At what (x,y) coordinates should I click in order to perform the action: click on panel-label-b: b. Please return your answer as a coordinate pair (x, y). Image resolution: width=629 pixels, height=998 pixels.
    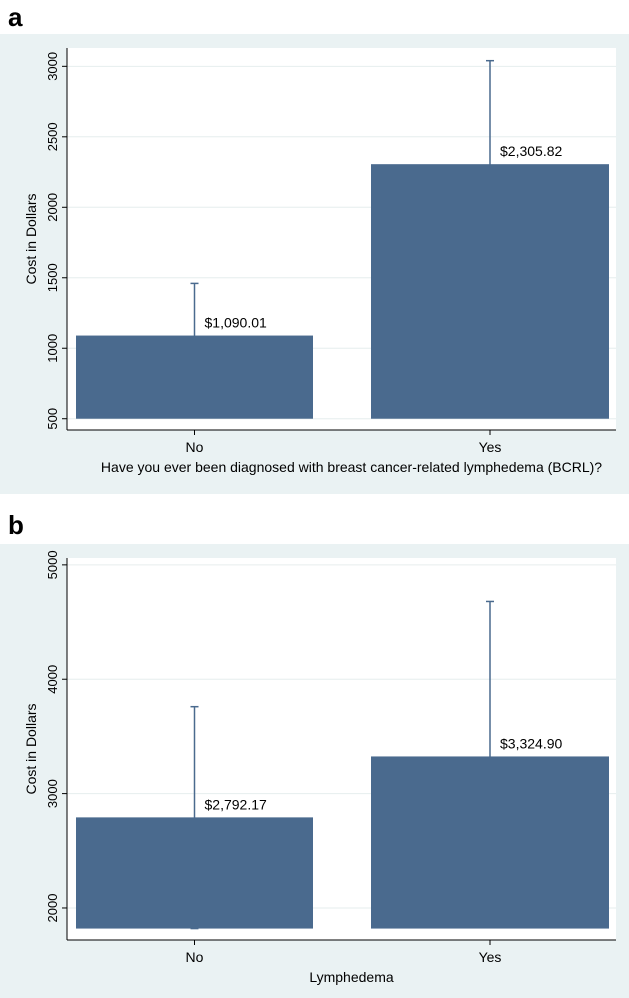
    Looking at the image, I should click on (16, 525).